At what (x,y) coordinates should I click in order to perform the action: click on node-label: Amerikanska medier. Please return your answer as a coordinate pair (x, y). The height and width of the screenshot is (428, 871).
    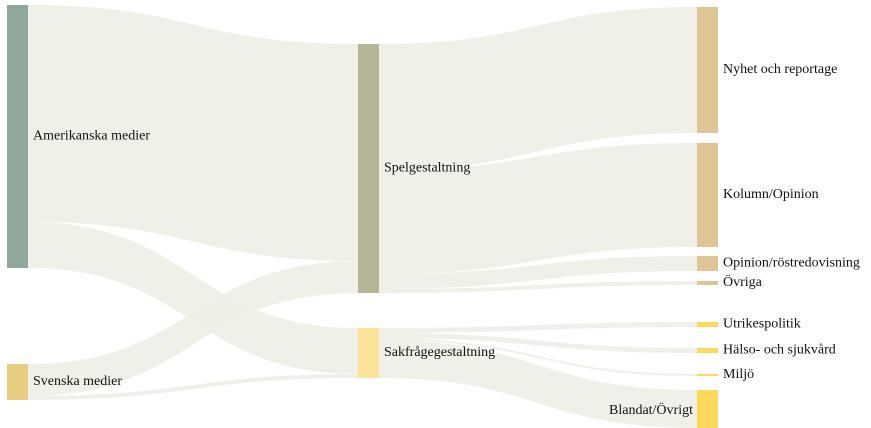
    Looking at the image, I should click on (91, 136).